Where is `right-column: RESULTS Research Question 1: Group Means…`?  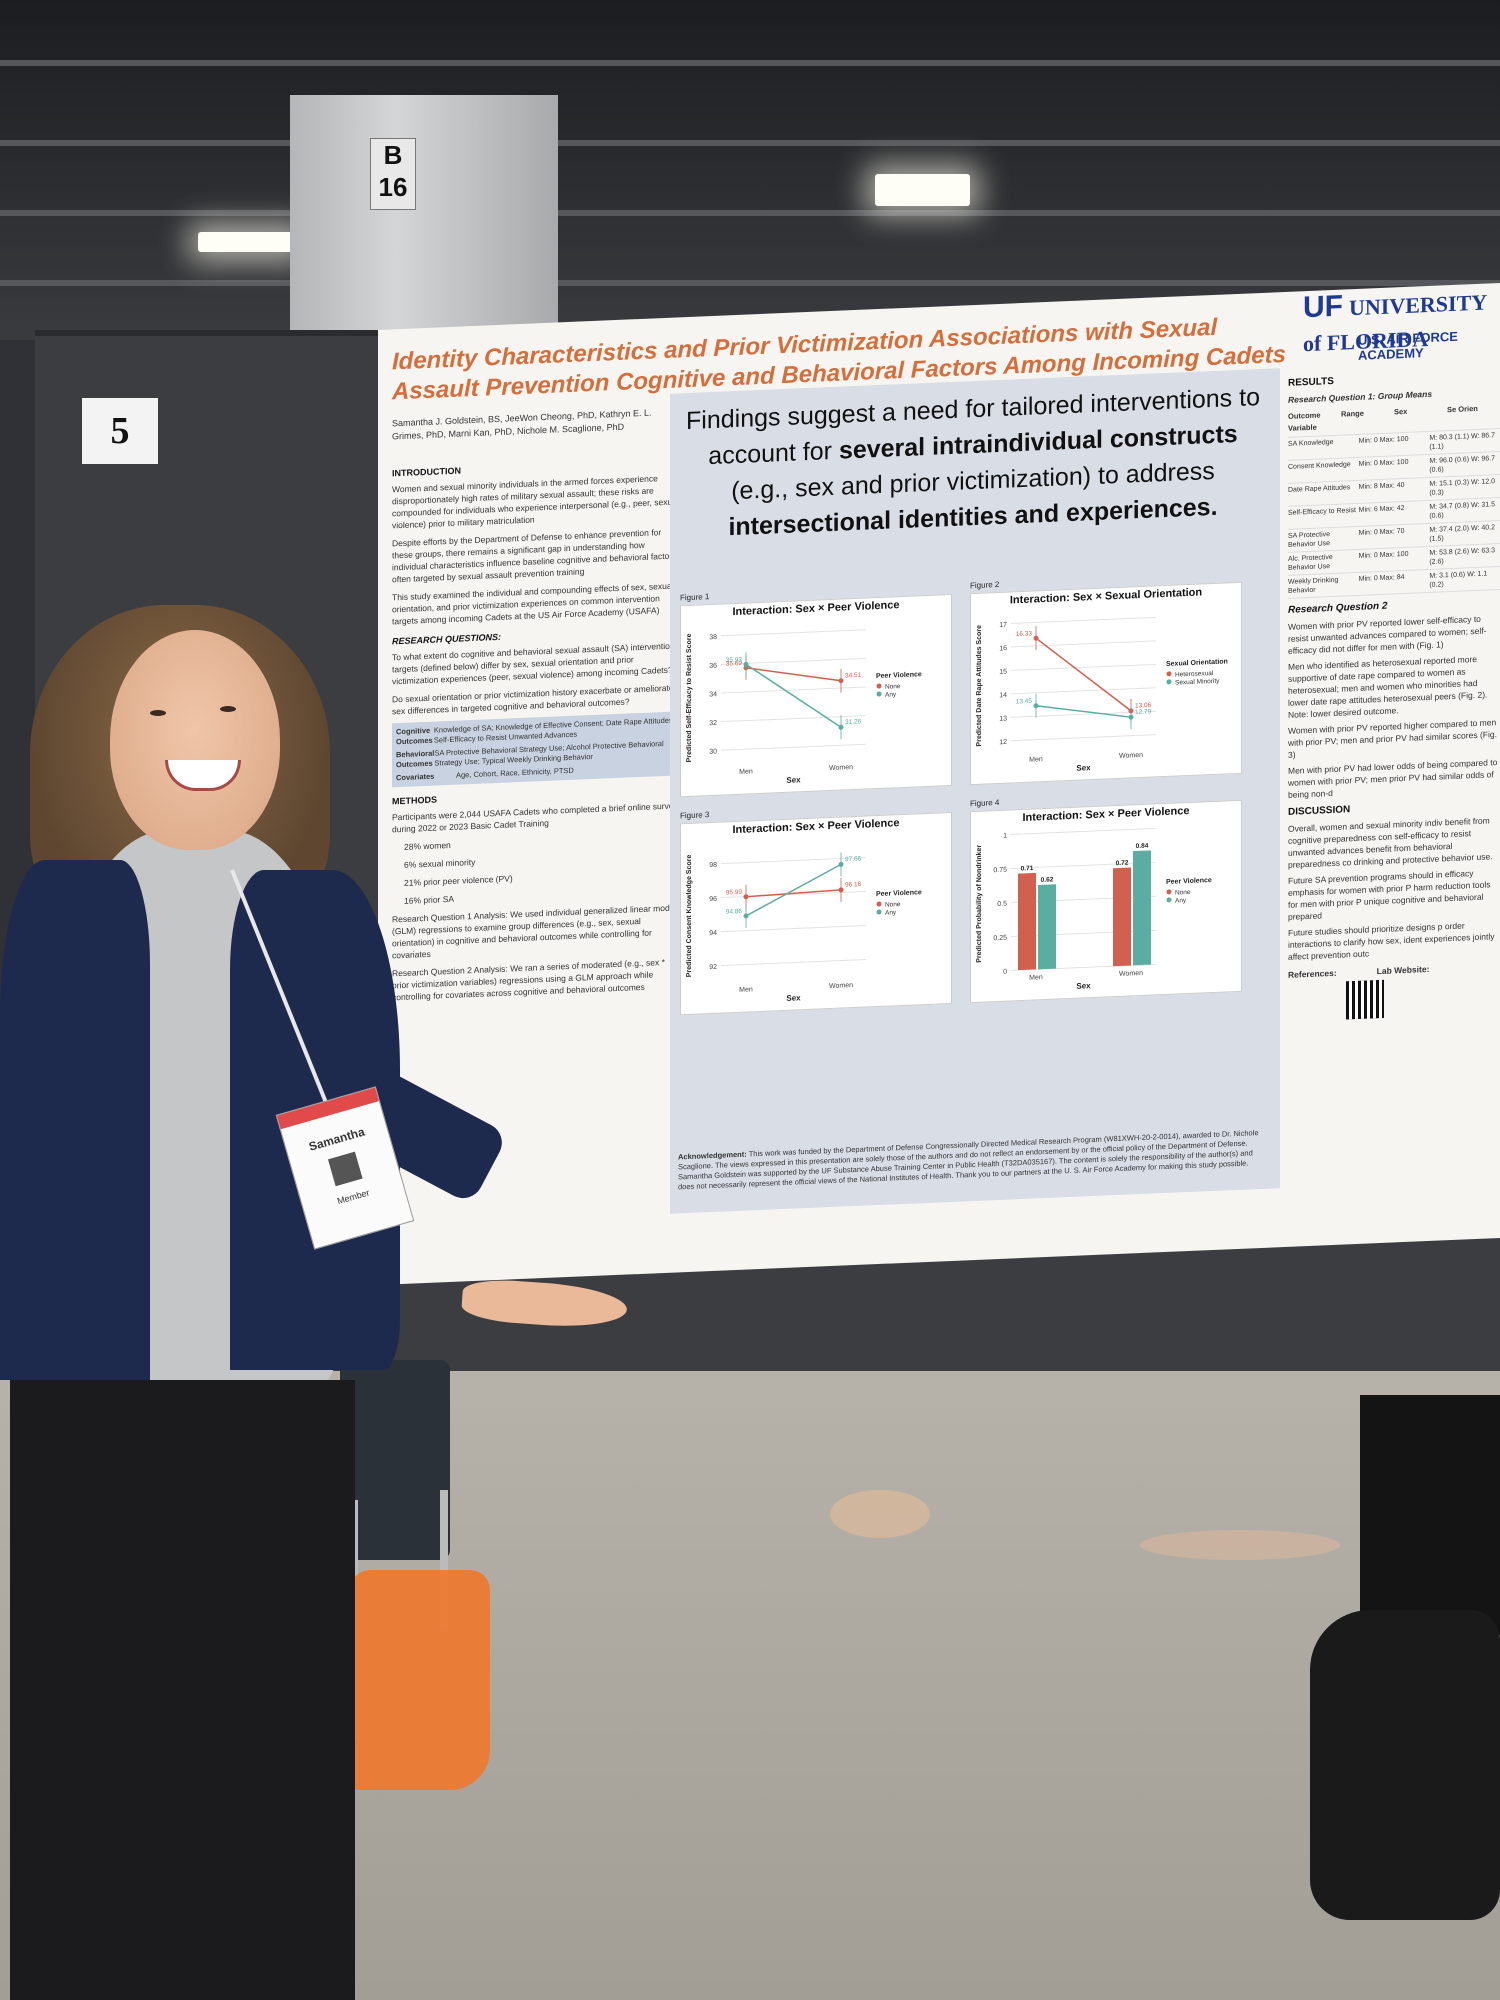 right-column: RESULTS Research Question 1: Group Means… is located at coordinates (1394, 692).